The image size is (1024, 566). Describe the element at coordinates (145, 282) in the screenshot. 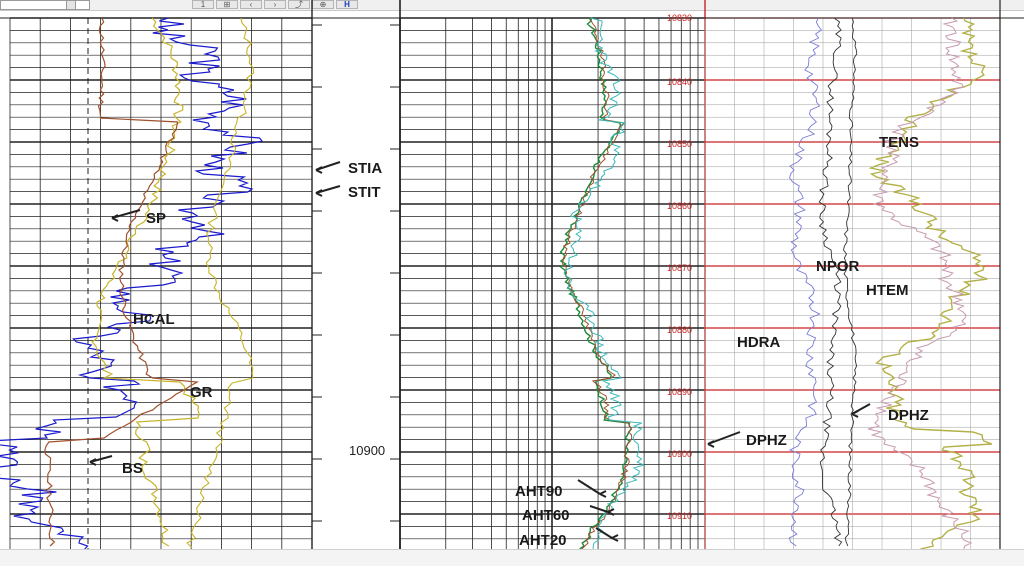

I see `hcal-curve` at that location.